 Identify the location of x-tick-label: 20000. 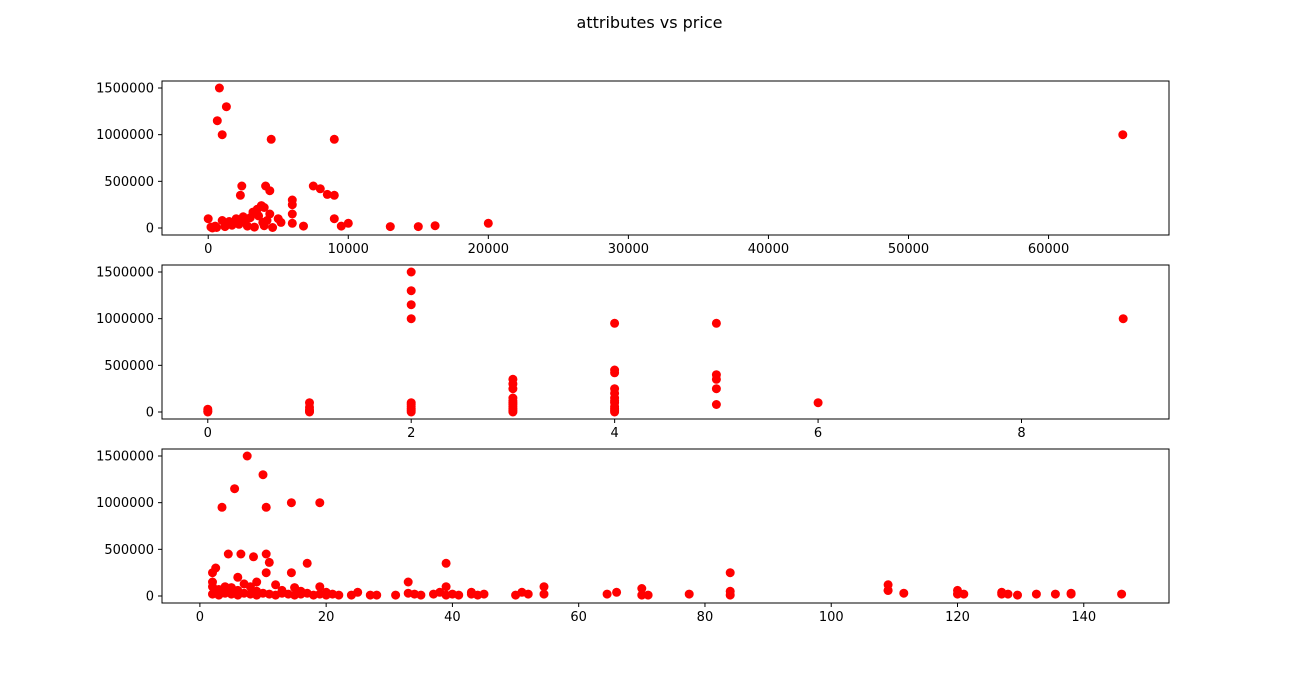
(488, 249).